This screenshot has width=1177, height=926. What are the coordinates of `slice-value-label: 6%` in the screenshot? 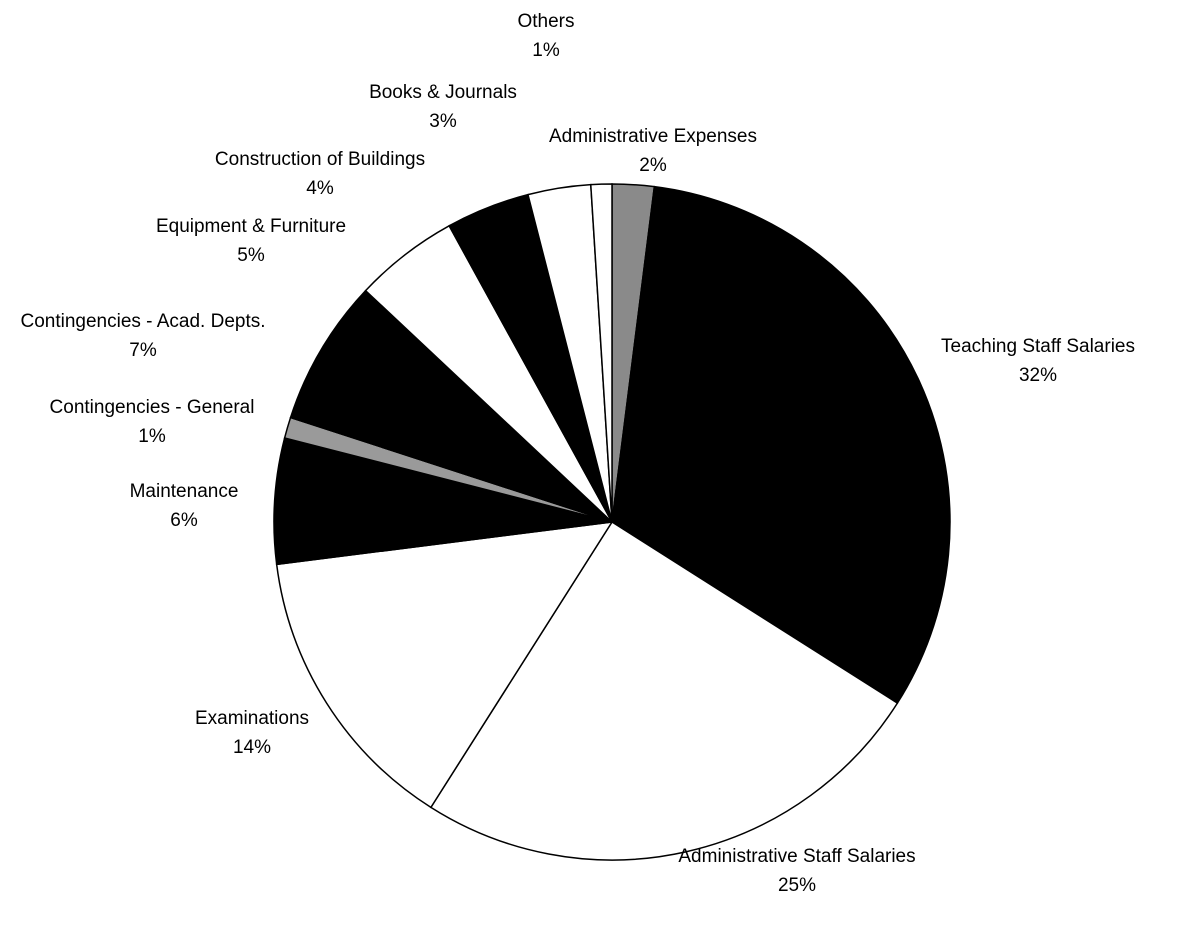 It's located at (184, 520).